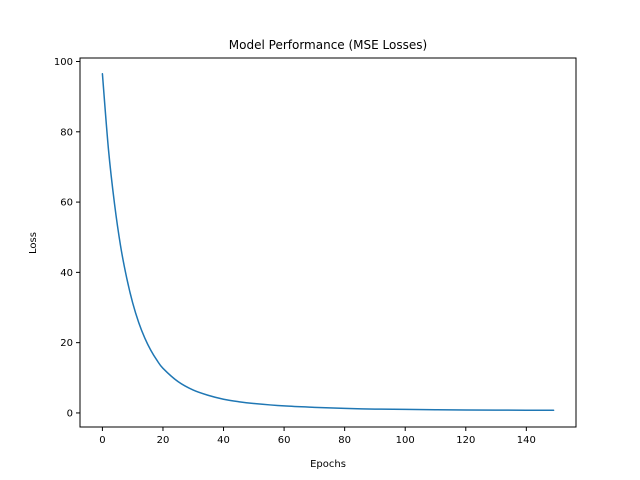  I want to click on x-axis: 0 20 40 60 80 100 120 140, so click(317, 436).